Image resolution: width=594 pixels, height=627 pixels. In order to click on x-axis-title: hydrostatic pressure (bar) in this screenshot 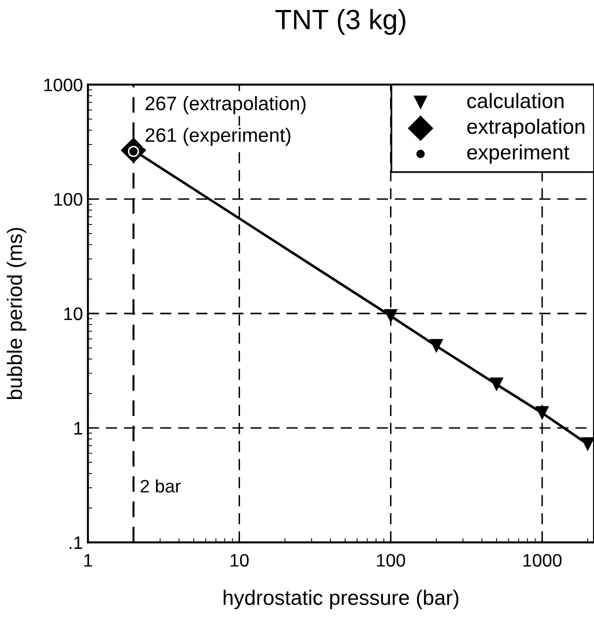, I will do `click(341, 600)`.